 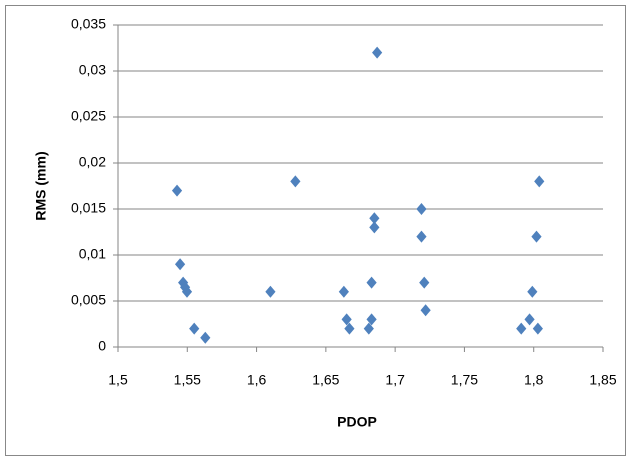 I want to click on y-tick-label: 0,03, so click(x=92, y=70).